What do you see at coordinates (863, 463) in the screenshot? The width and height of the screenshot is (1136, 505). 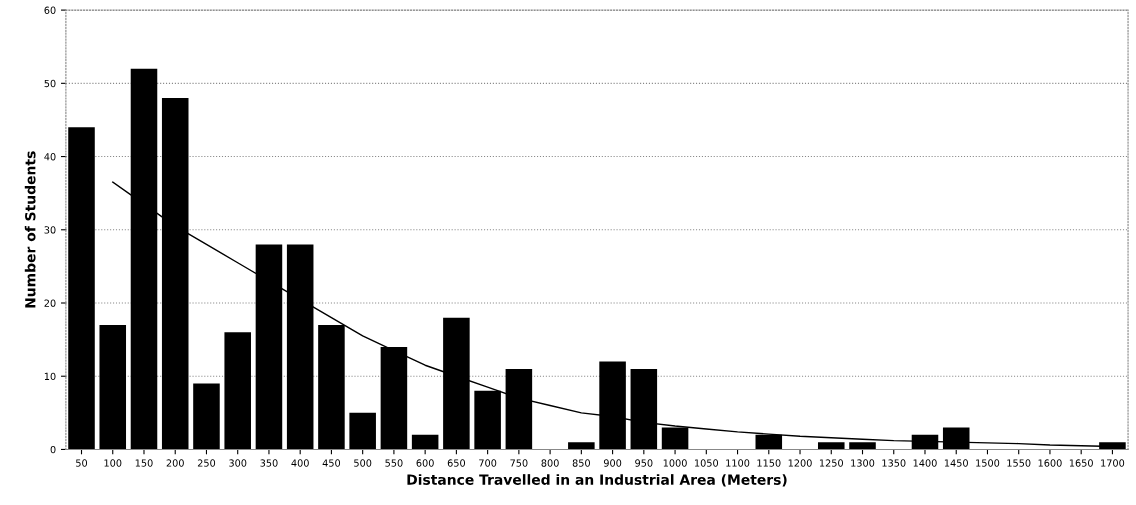 I see `x-tick-label: 1300` at bounding box center [863, 463].